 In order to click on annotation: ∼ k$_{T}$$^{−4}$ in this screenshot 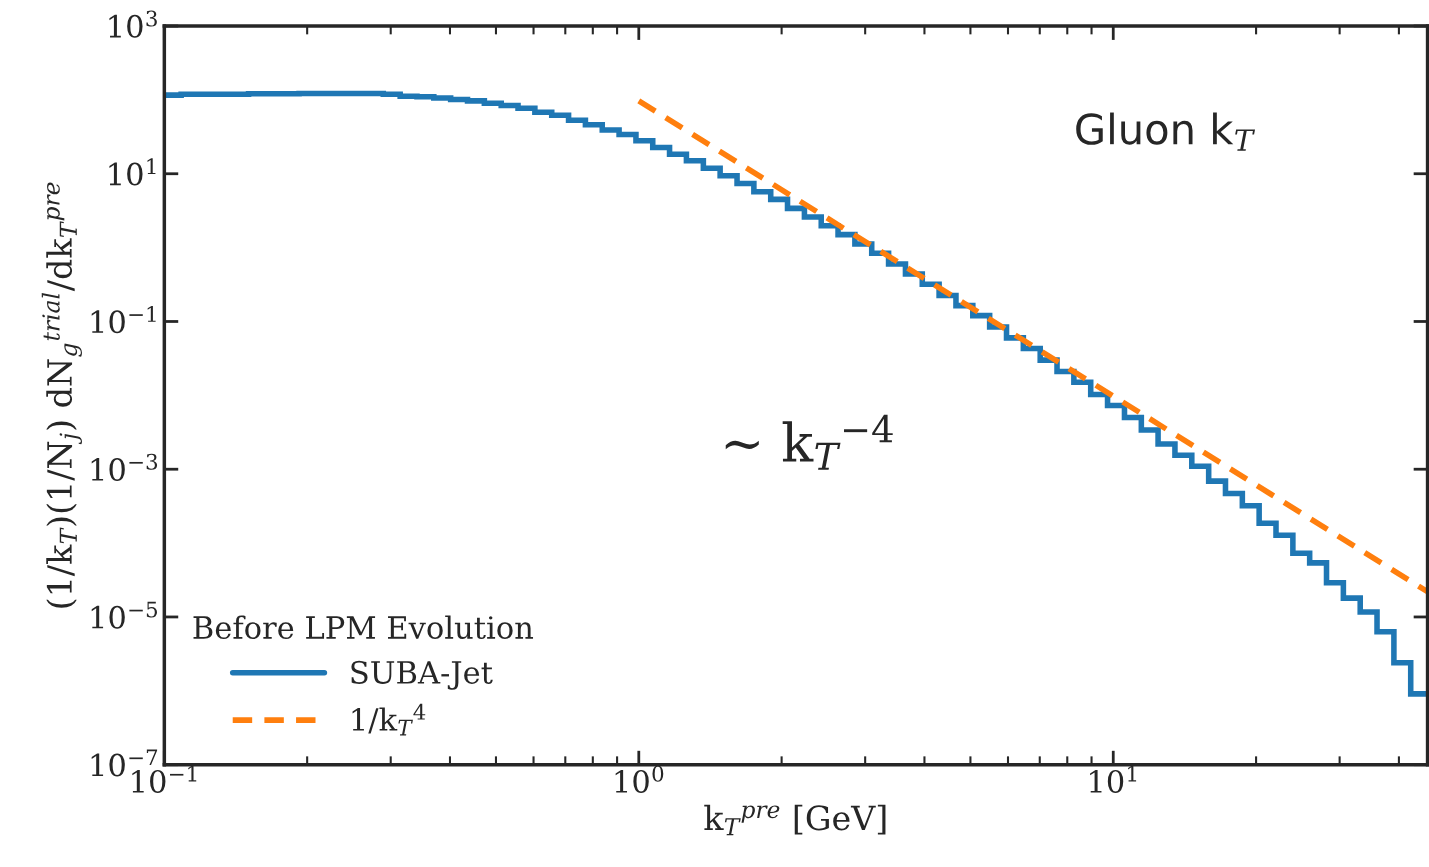, I will do `click(809, 442)`.